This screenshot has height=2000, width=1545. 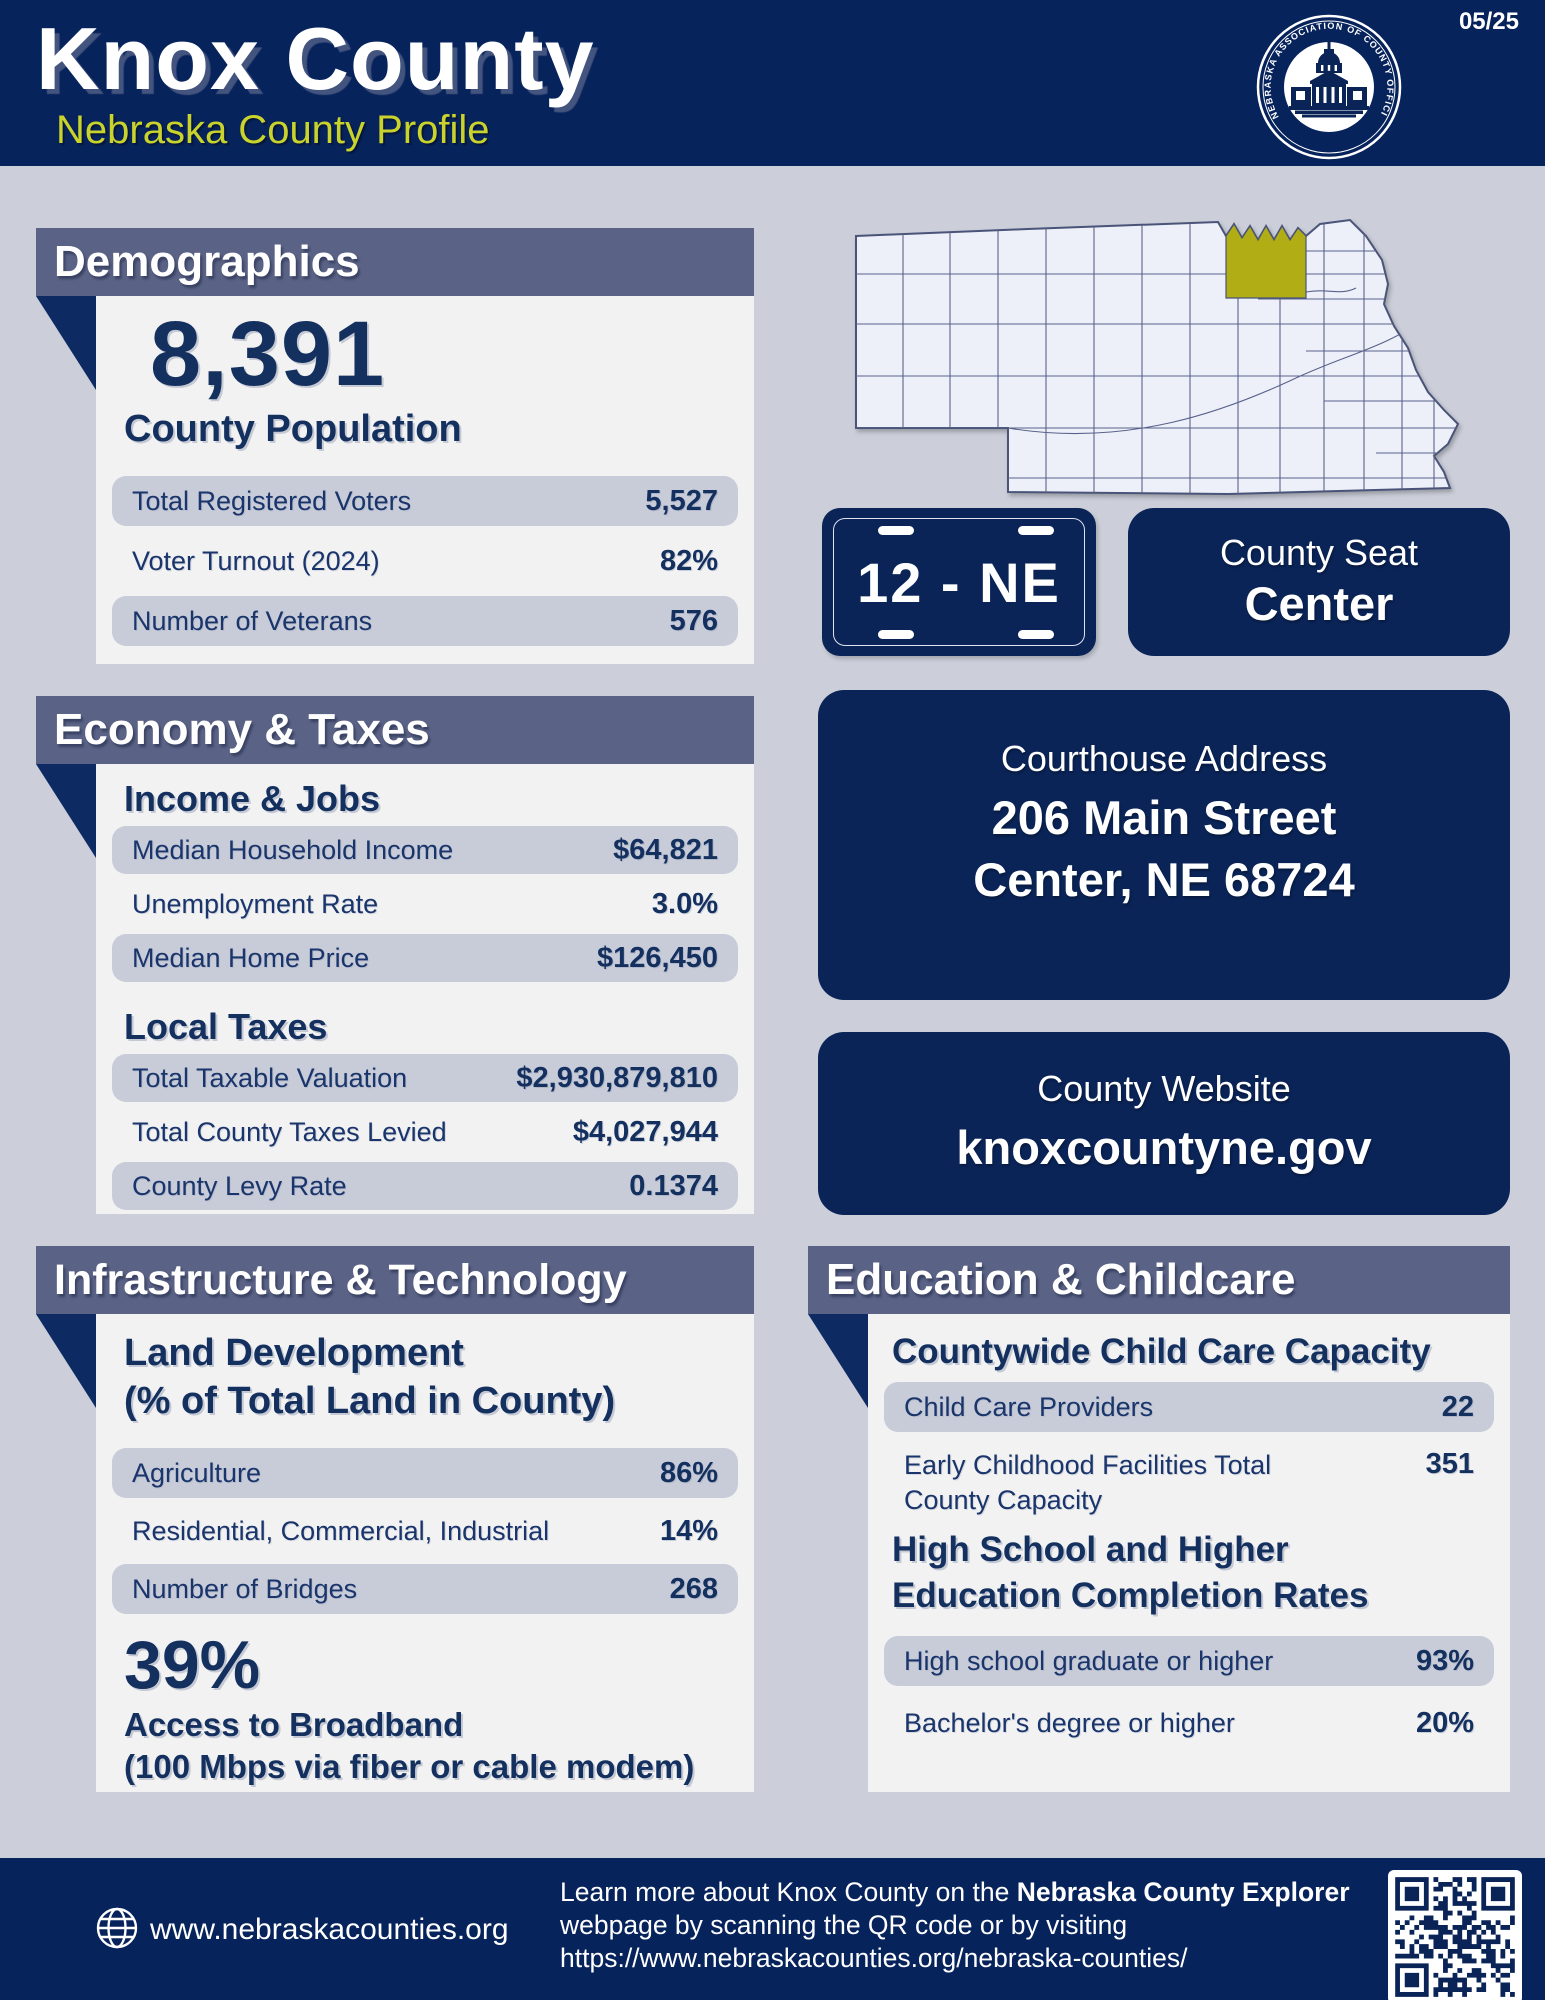 I want to click on stat-row: Child Care Providers 22, so click(x=1189, y=1407).